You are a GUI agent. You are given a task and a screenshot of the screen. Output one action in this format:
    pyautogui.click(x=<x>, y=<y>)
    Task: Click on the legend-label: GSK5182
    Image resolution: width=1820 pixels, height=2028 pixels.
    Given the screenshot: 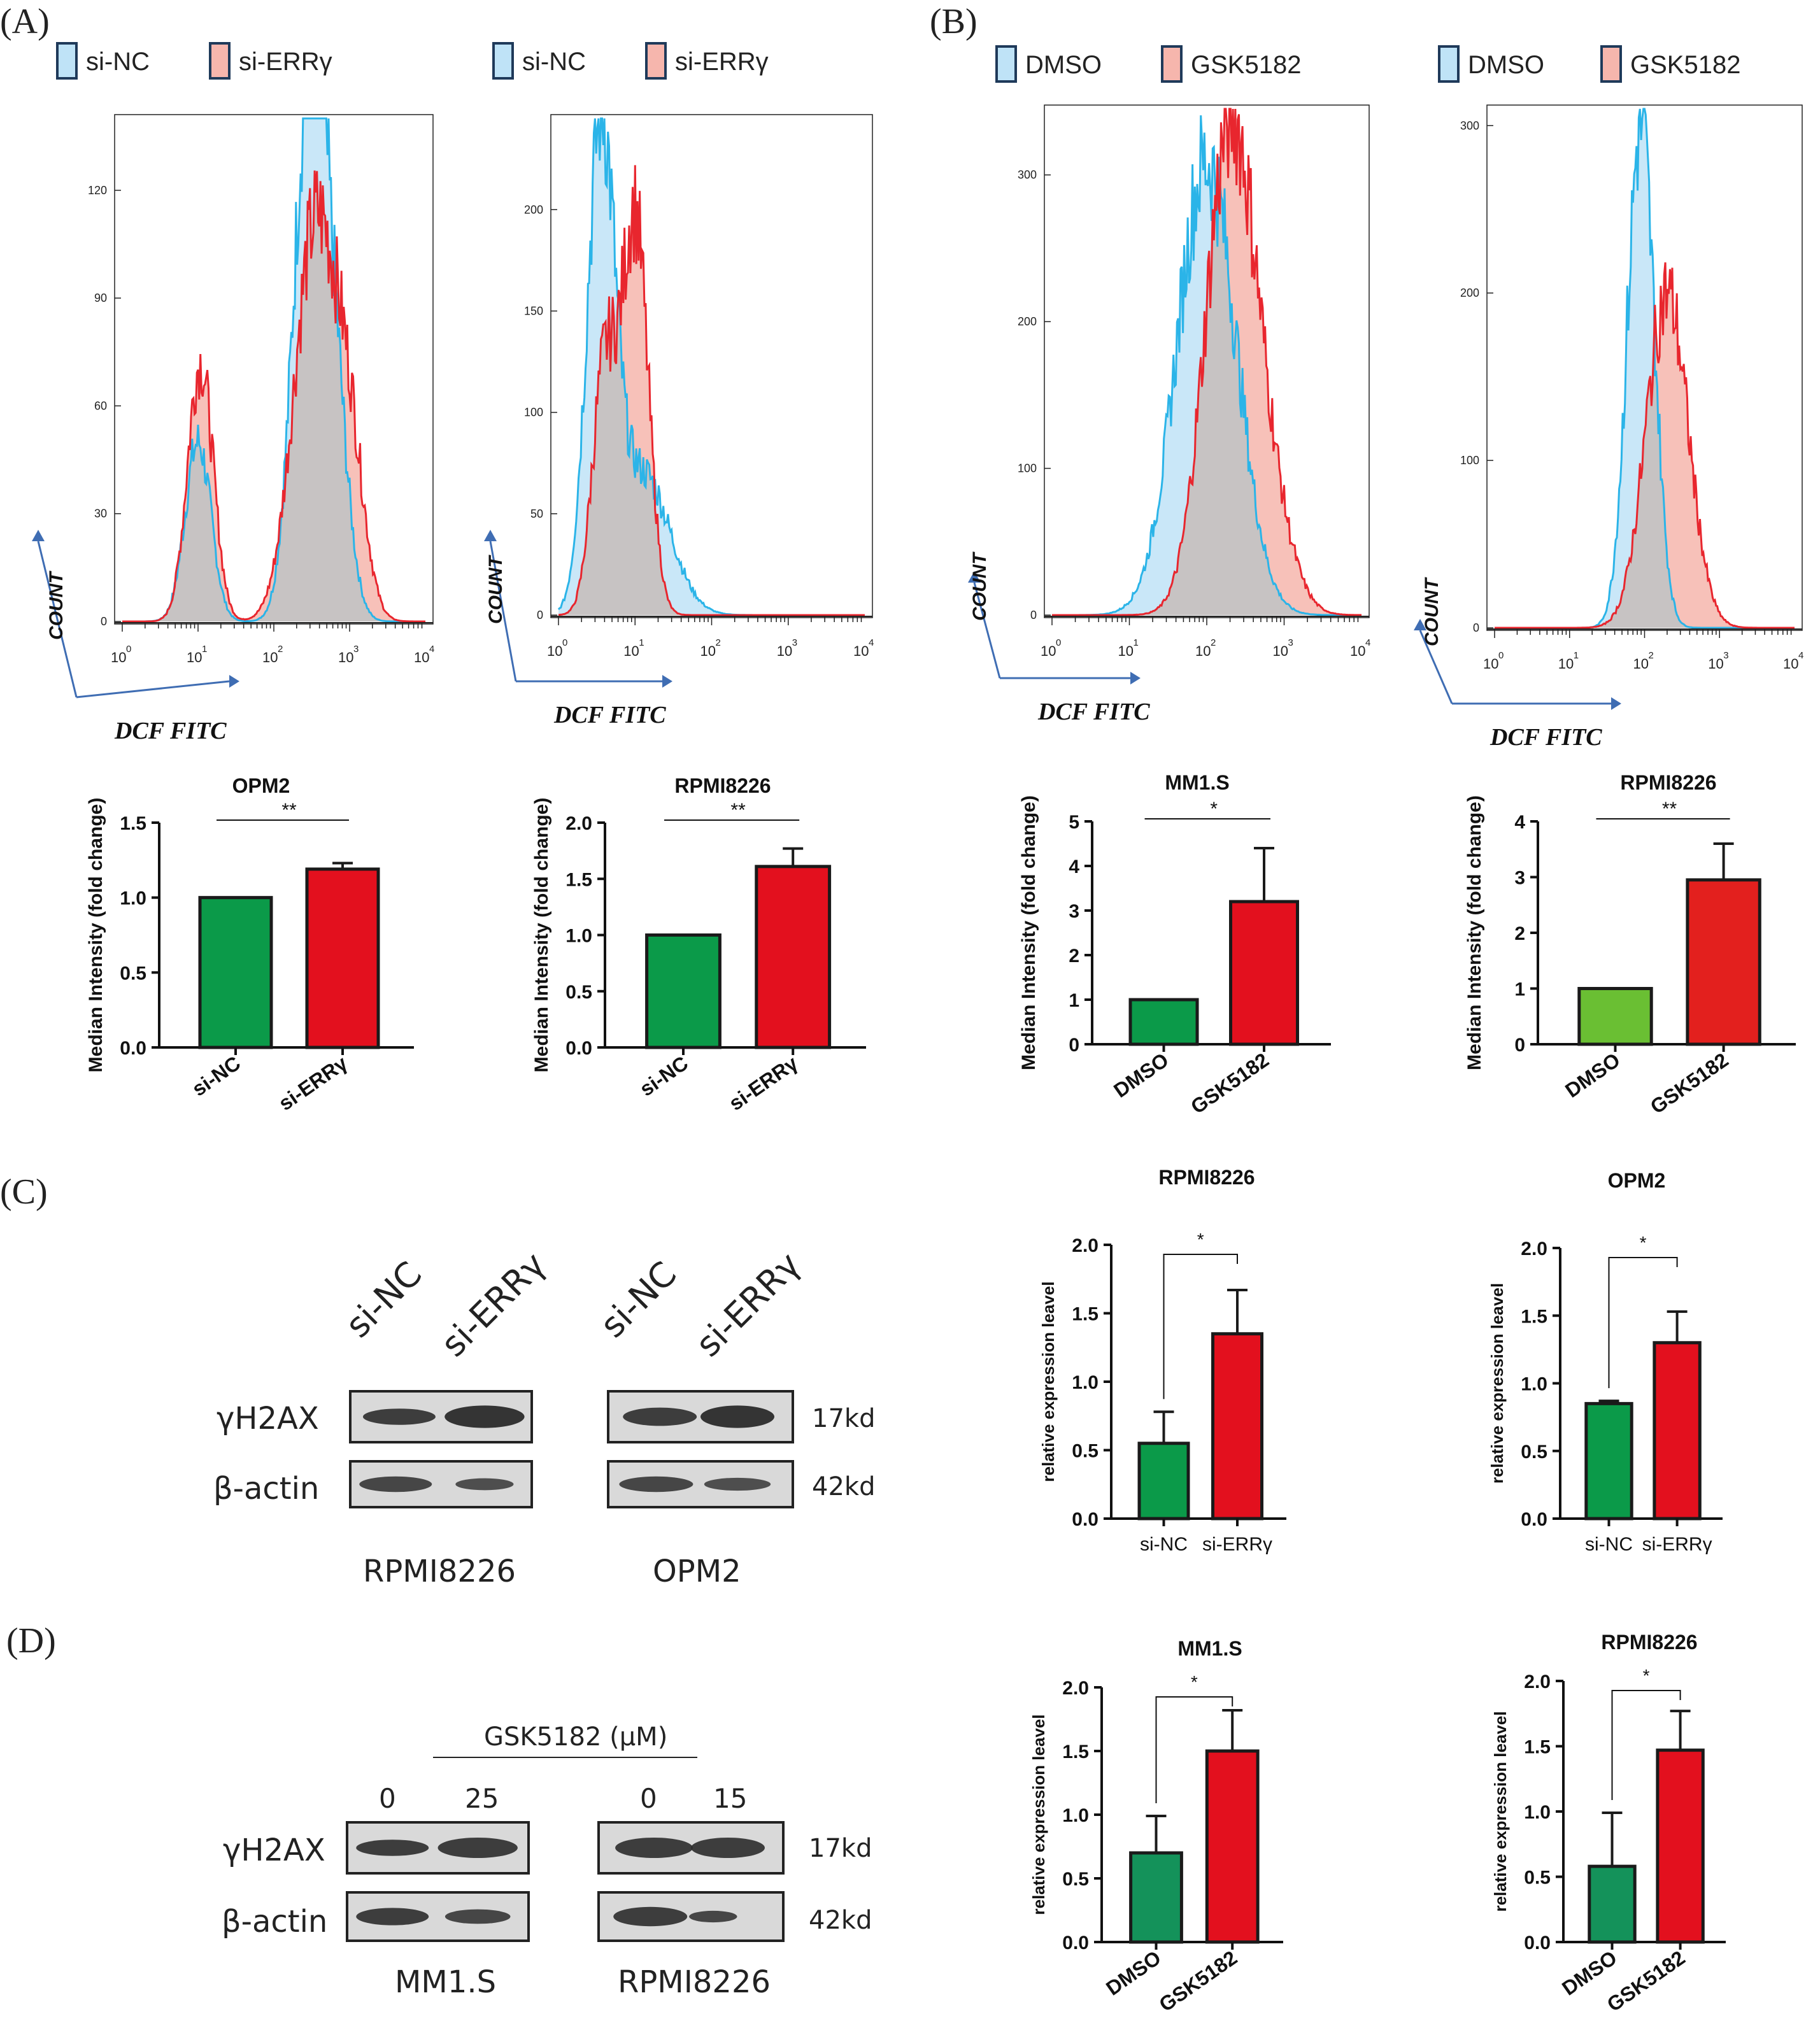 What is the action you would take?
    pyautogui.click(x=1685, y=65)
    